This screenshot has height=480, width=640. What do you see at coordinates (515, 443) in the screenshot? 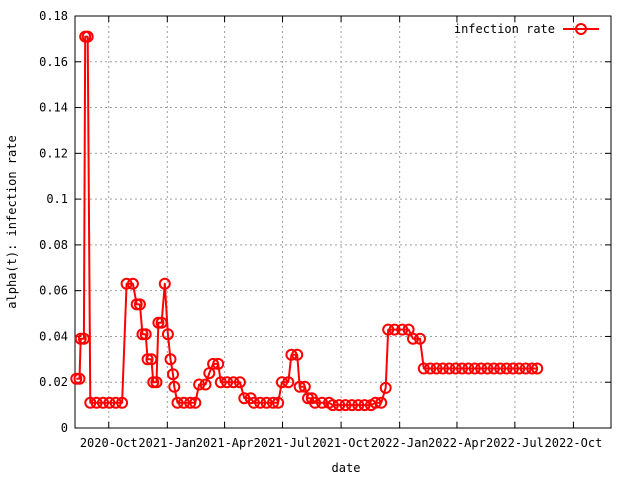
I see `x-tick-label: 2022-Jul` at bounding box center [515, 443].